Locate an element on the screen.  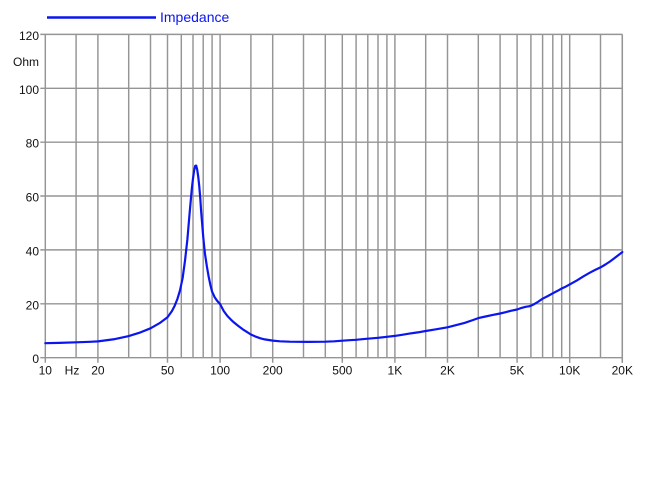
svg-text: Ohm is located at coordinates (26, 62).